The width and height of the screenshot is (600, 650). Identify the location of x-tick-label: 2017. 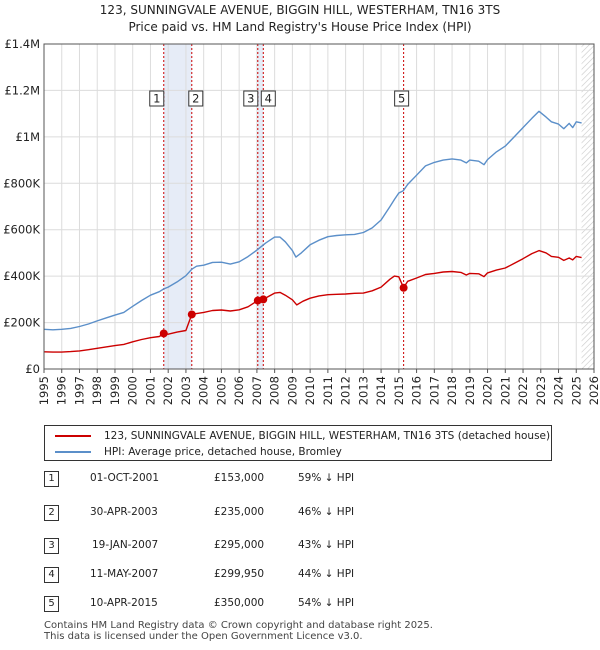
(434, 390).